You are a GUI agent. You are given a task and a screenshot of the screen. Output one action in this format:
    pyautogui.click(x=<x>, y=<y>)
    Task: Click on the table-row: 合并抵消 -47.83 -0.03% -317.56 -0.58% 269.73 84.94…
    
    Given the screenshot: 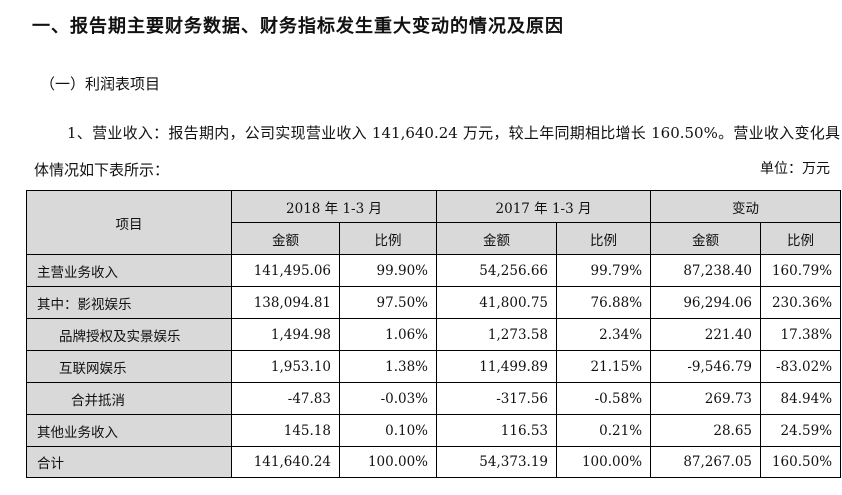 What is the action you would take?
    pyautogui.click(x=434, y=398)
    